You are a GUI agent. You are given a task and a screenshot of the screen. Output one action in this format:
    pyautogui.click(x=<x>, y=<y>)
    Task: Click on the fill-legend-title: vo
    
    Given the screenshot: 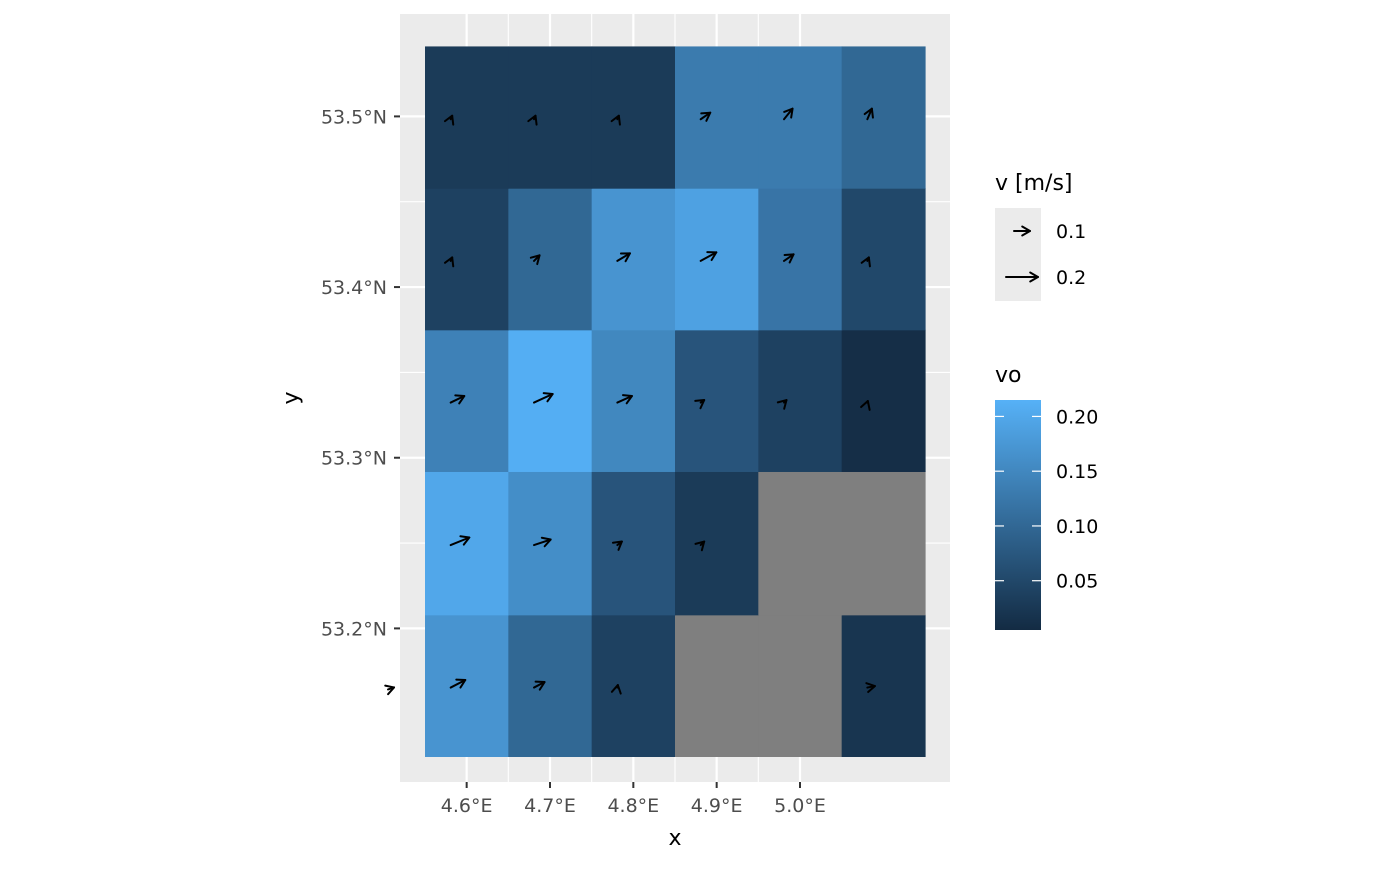 What is the action you would take?
    pyautogui.click(x=1008, y=375)
    